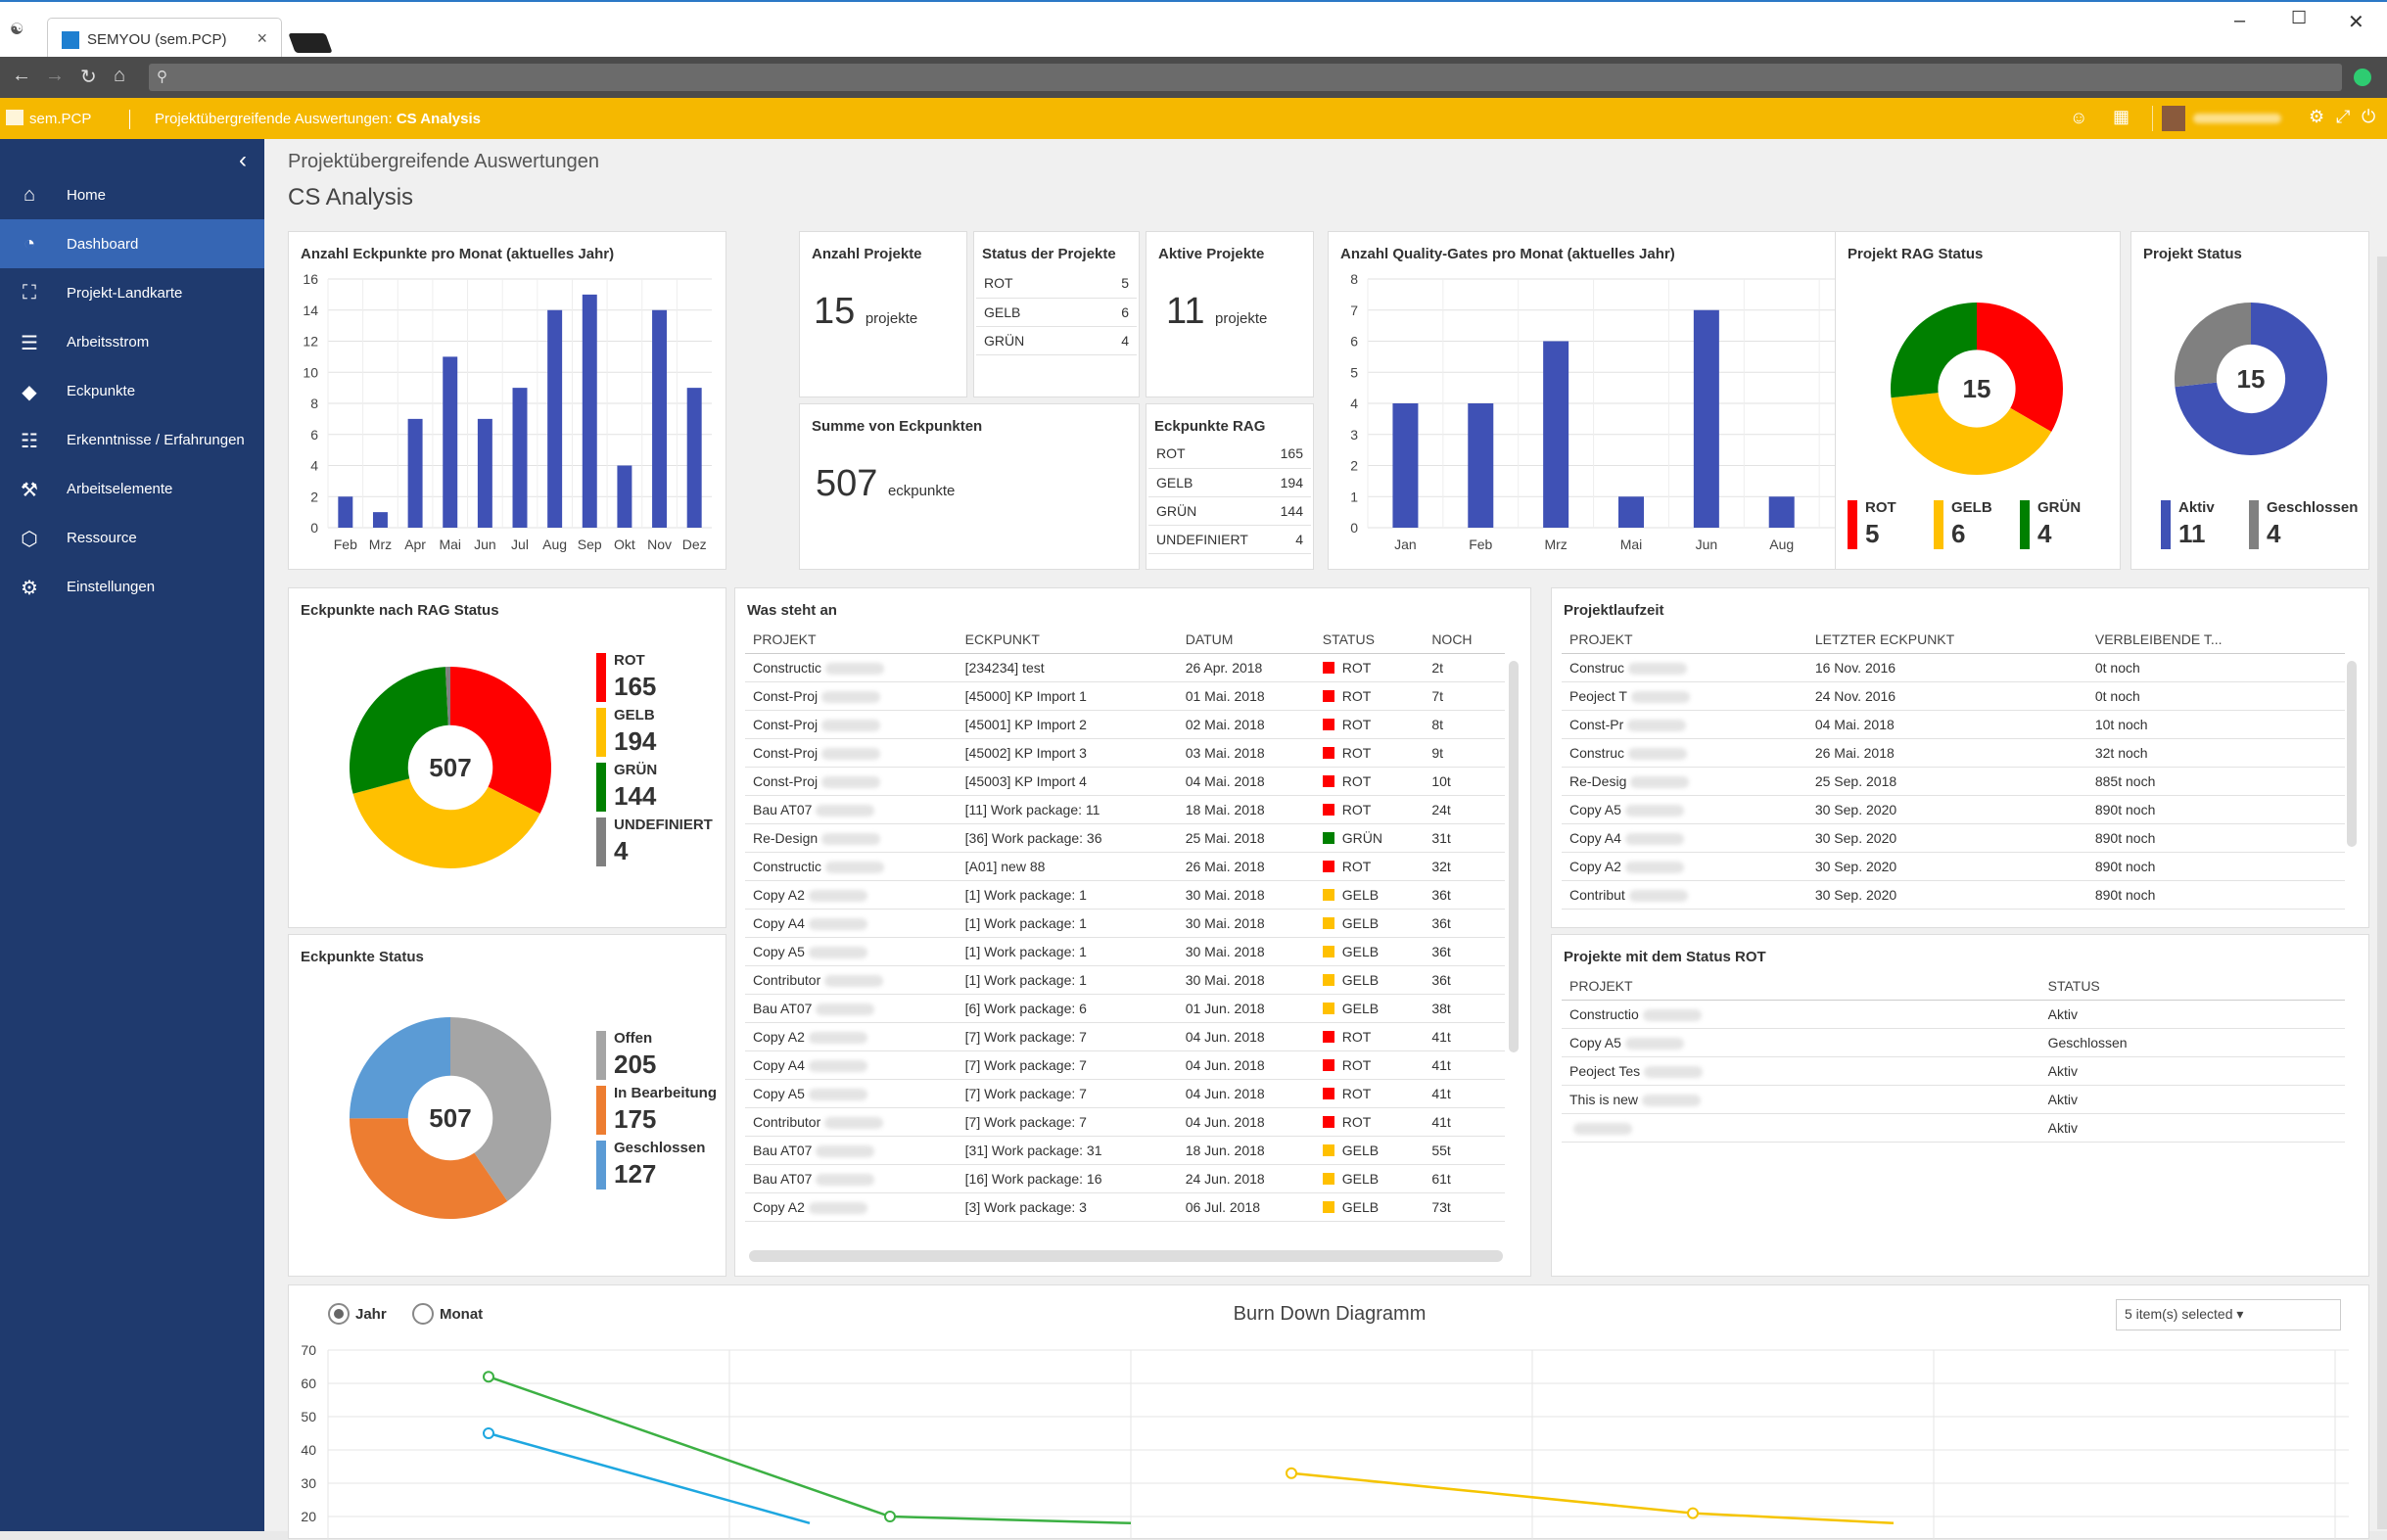 The height and width of the screenshot is (1540, 2387). Describe the element at coordinates (1953, 809) in the screenshot. I see `table-row: Copy A5 30 Sep. 2020 890t noch` at that location.